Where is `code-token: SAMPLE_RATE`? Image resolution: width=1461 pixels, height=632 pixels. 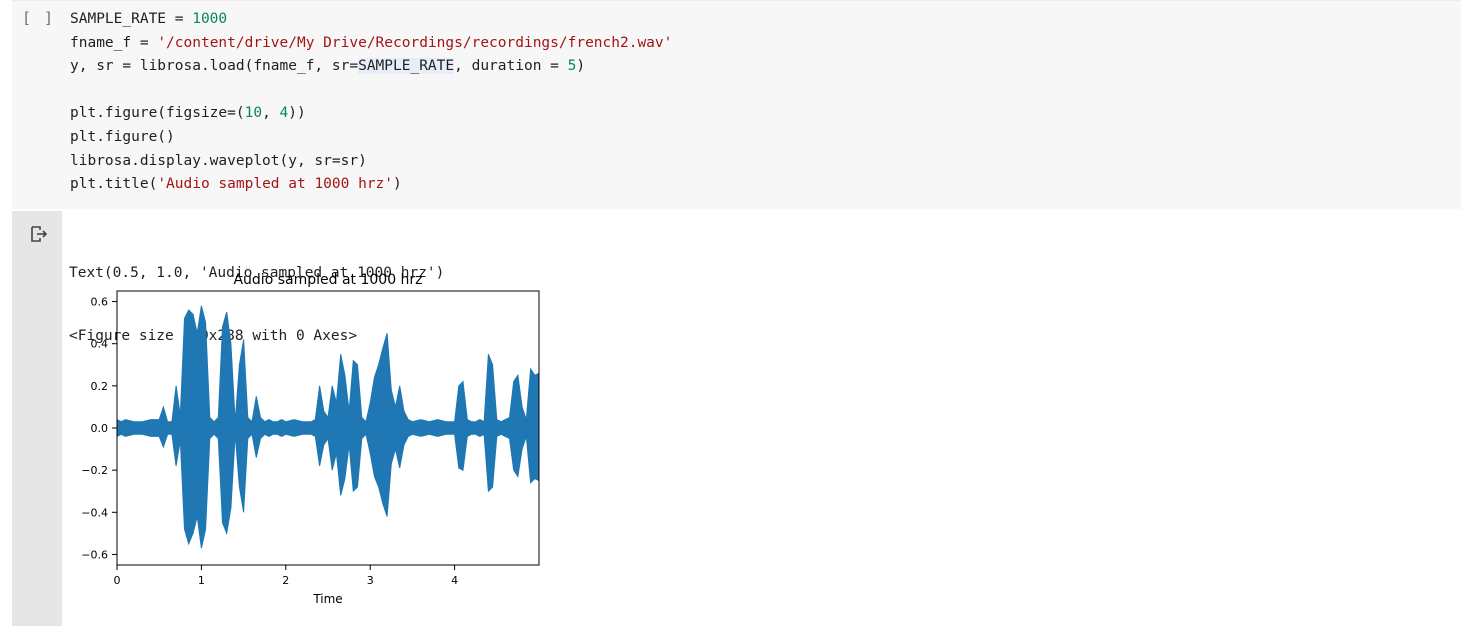 code-token: SAMPLE_RATE is located at coordinates (406, 66).